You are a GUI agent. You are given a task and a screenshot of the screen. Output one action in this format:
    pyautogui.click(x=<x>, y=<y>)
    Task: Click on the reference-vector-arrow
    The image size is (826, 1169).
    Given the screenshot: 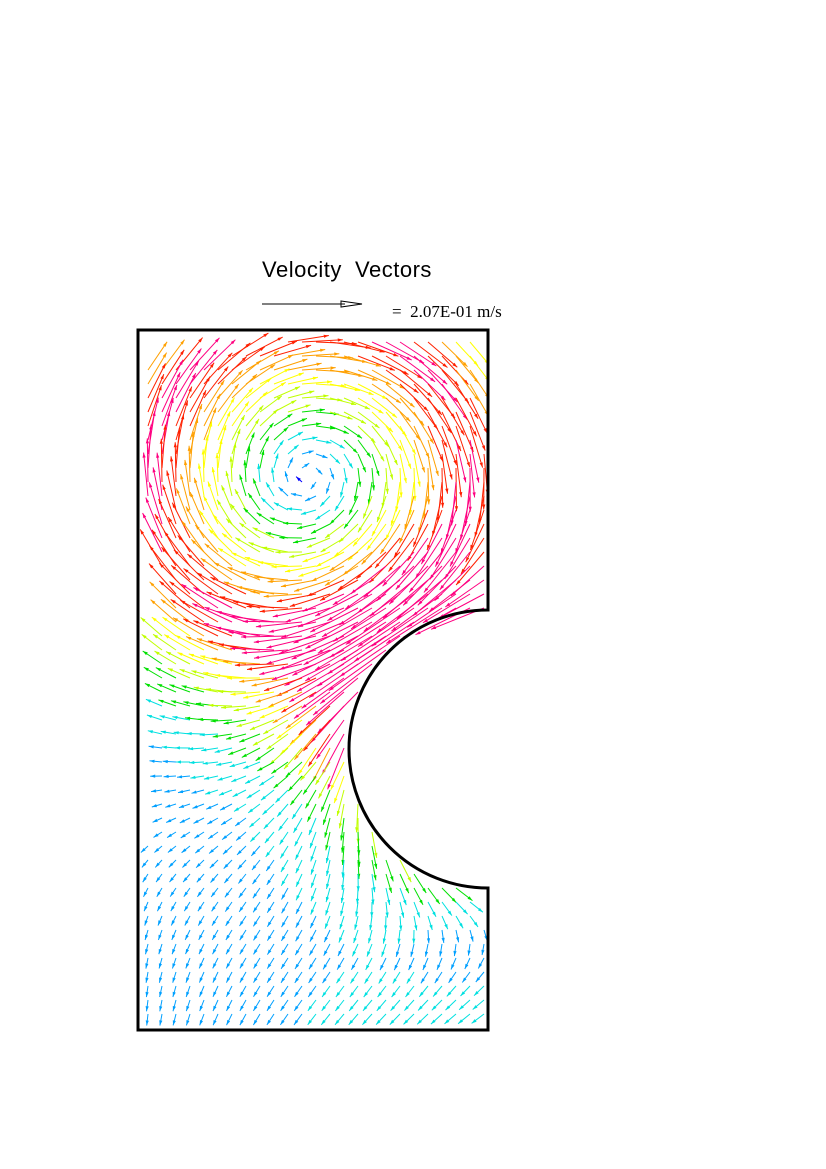 What is the action you would take?
    pyautogui.click(x=312, y=304)
    